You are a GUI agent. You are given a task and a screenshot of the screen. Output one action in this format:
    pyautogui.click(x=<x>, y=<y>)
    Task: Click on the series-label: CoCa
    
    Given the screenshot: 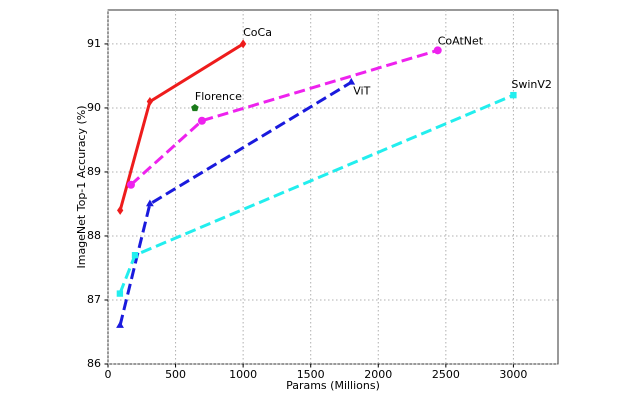 What is the action you would take?
    pyautogui.click(x=257, y=32)
    